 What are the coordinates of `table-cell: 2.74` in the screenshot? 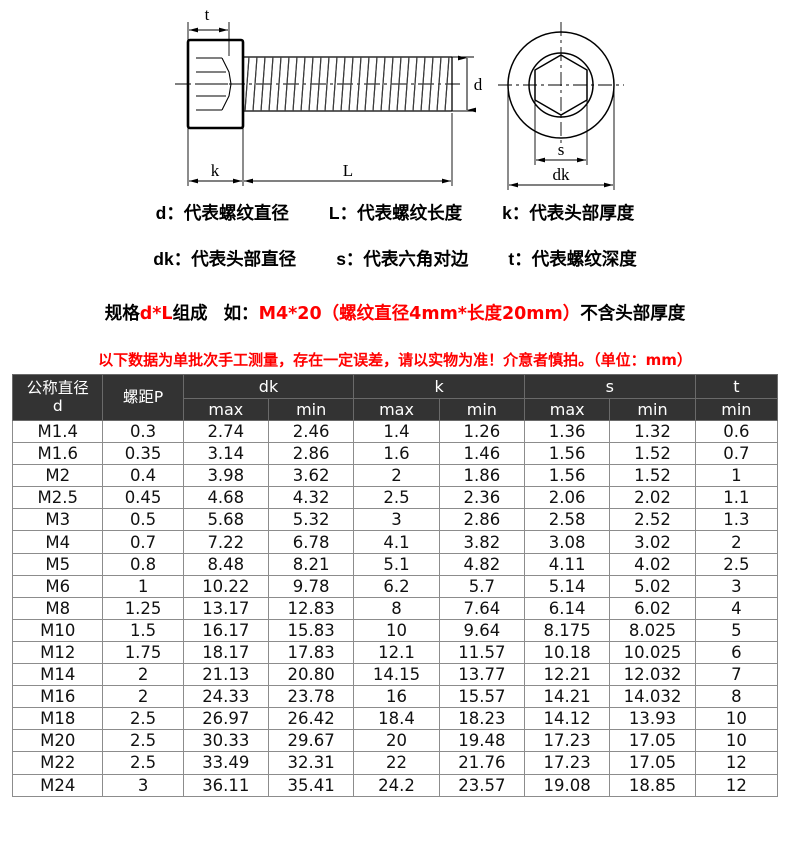 It's located at (225, 431).